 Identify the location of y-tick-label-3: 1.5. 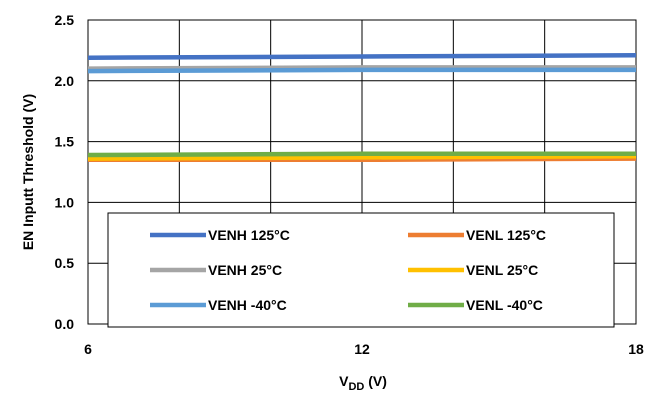
(65, 142).